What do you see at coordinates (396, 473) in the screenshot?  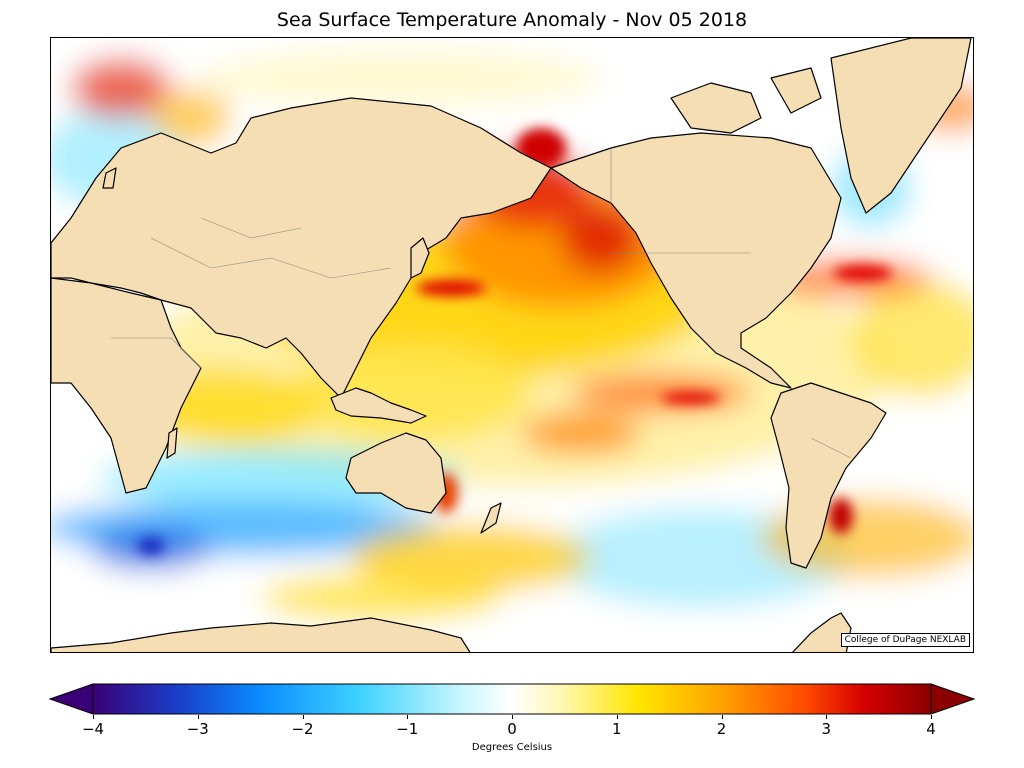 I see `australia` at bounding box center [396, 473].